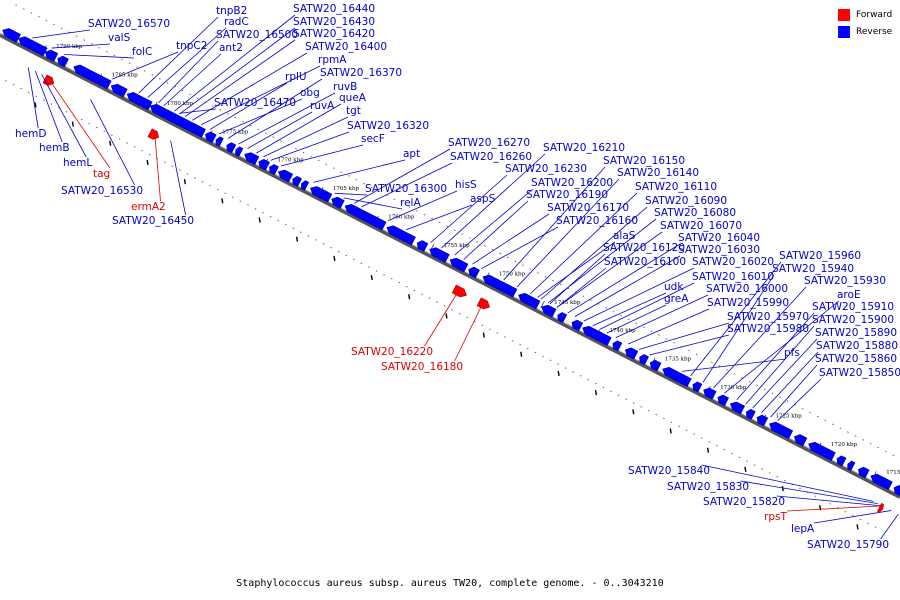  What do you see at coordinates (588, 208) in the screenshot?
I see `reverse-gene-label: SATW20_16170` at bounding box center [588, 208].